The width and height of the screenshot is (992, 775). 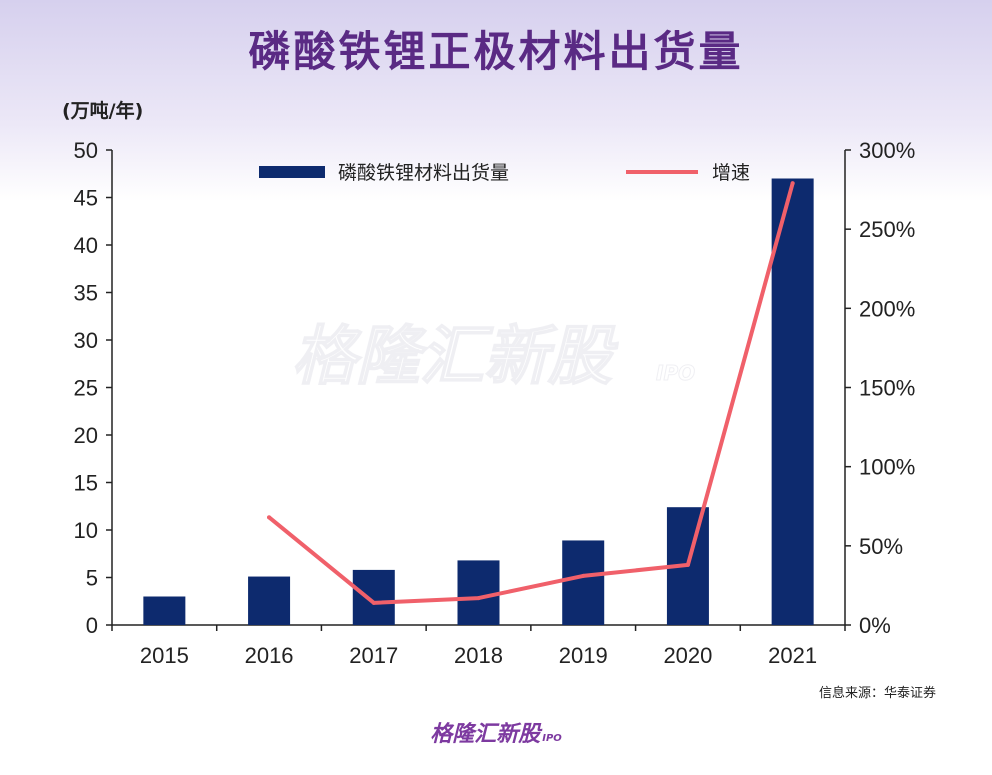 I want to click on x-axis-tick-label: 2021, so click(x=792, y=655).